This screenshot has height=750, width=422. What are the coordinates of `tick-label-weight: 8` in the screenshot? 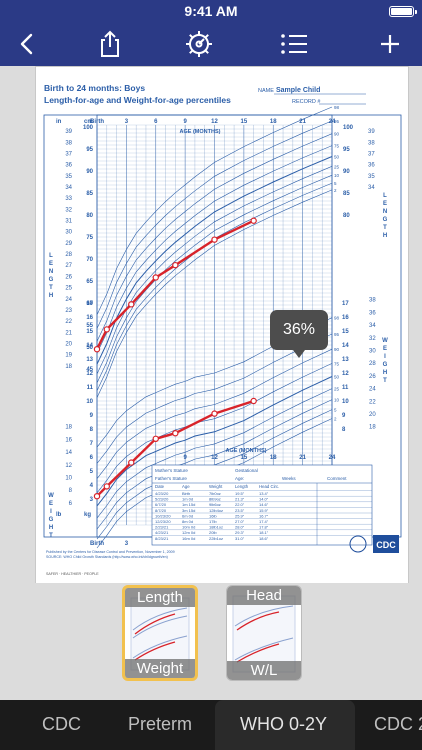 It's located at (344, 430).